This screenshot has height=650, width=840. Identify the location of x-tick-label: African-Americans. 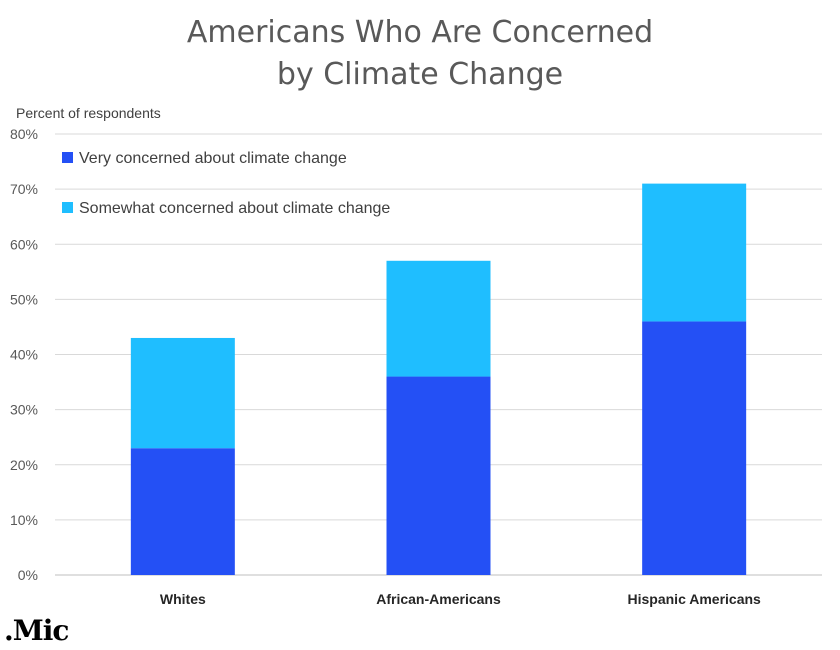
(438, 599).